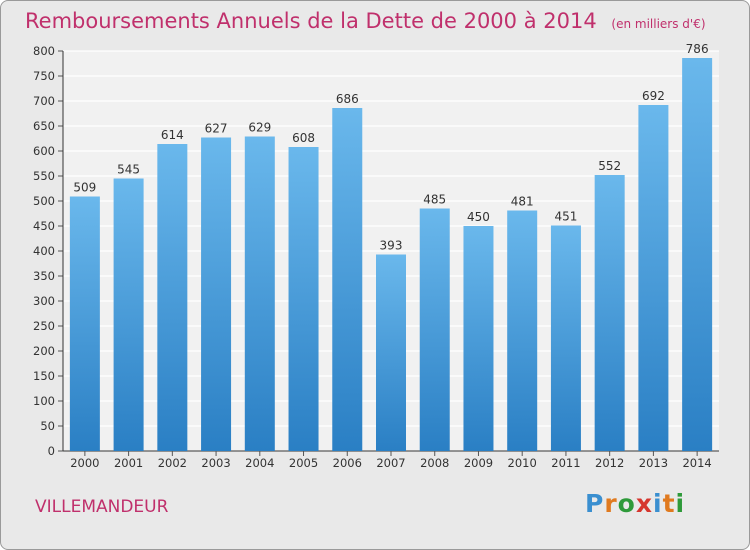 This screenshot has height=550, width=750. I want to click on x-tick-label: 2003, so click(215, 463).